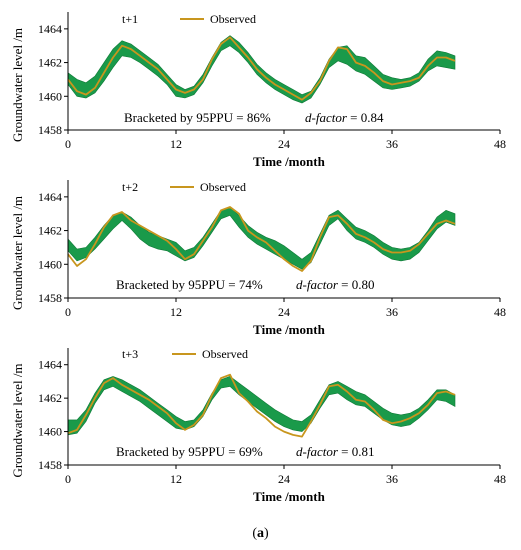  I want to click on panel-3-x-tick-label: 0, so click(68, 479).